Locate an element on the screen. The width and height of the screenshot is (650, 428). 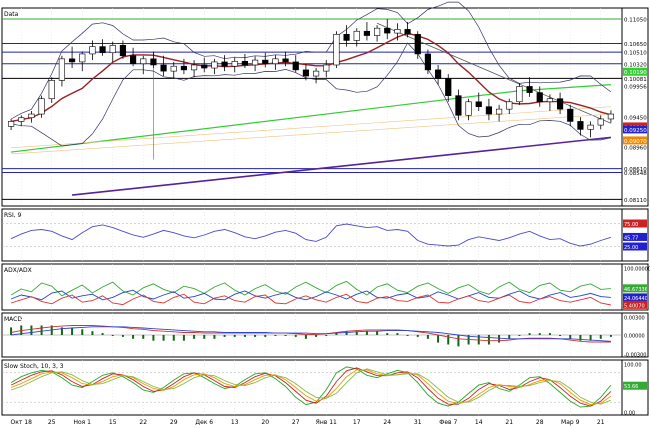
x-tick-label: 25 is located at coordinates (52, 422).